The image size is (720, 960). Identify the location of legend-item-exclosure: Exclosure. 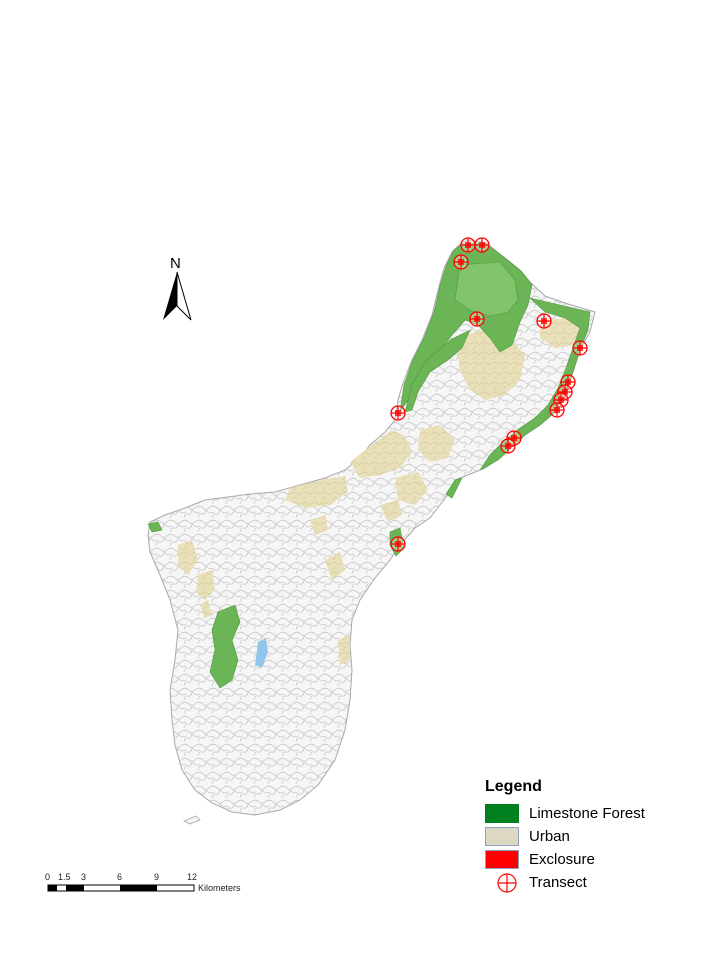
(590, 859).